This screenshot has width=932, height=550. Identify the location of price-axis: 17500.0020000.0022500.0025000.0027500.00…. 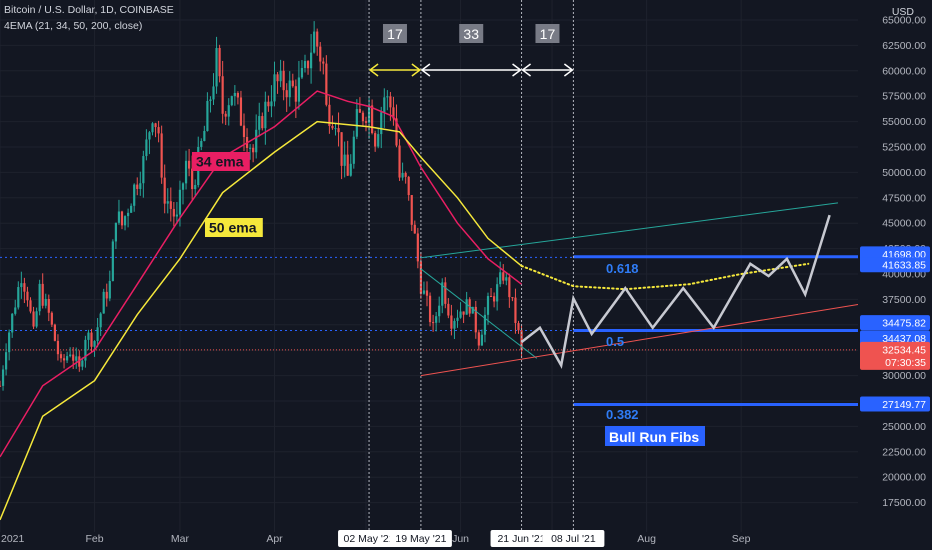
(895, 275).